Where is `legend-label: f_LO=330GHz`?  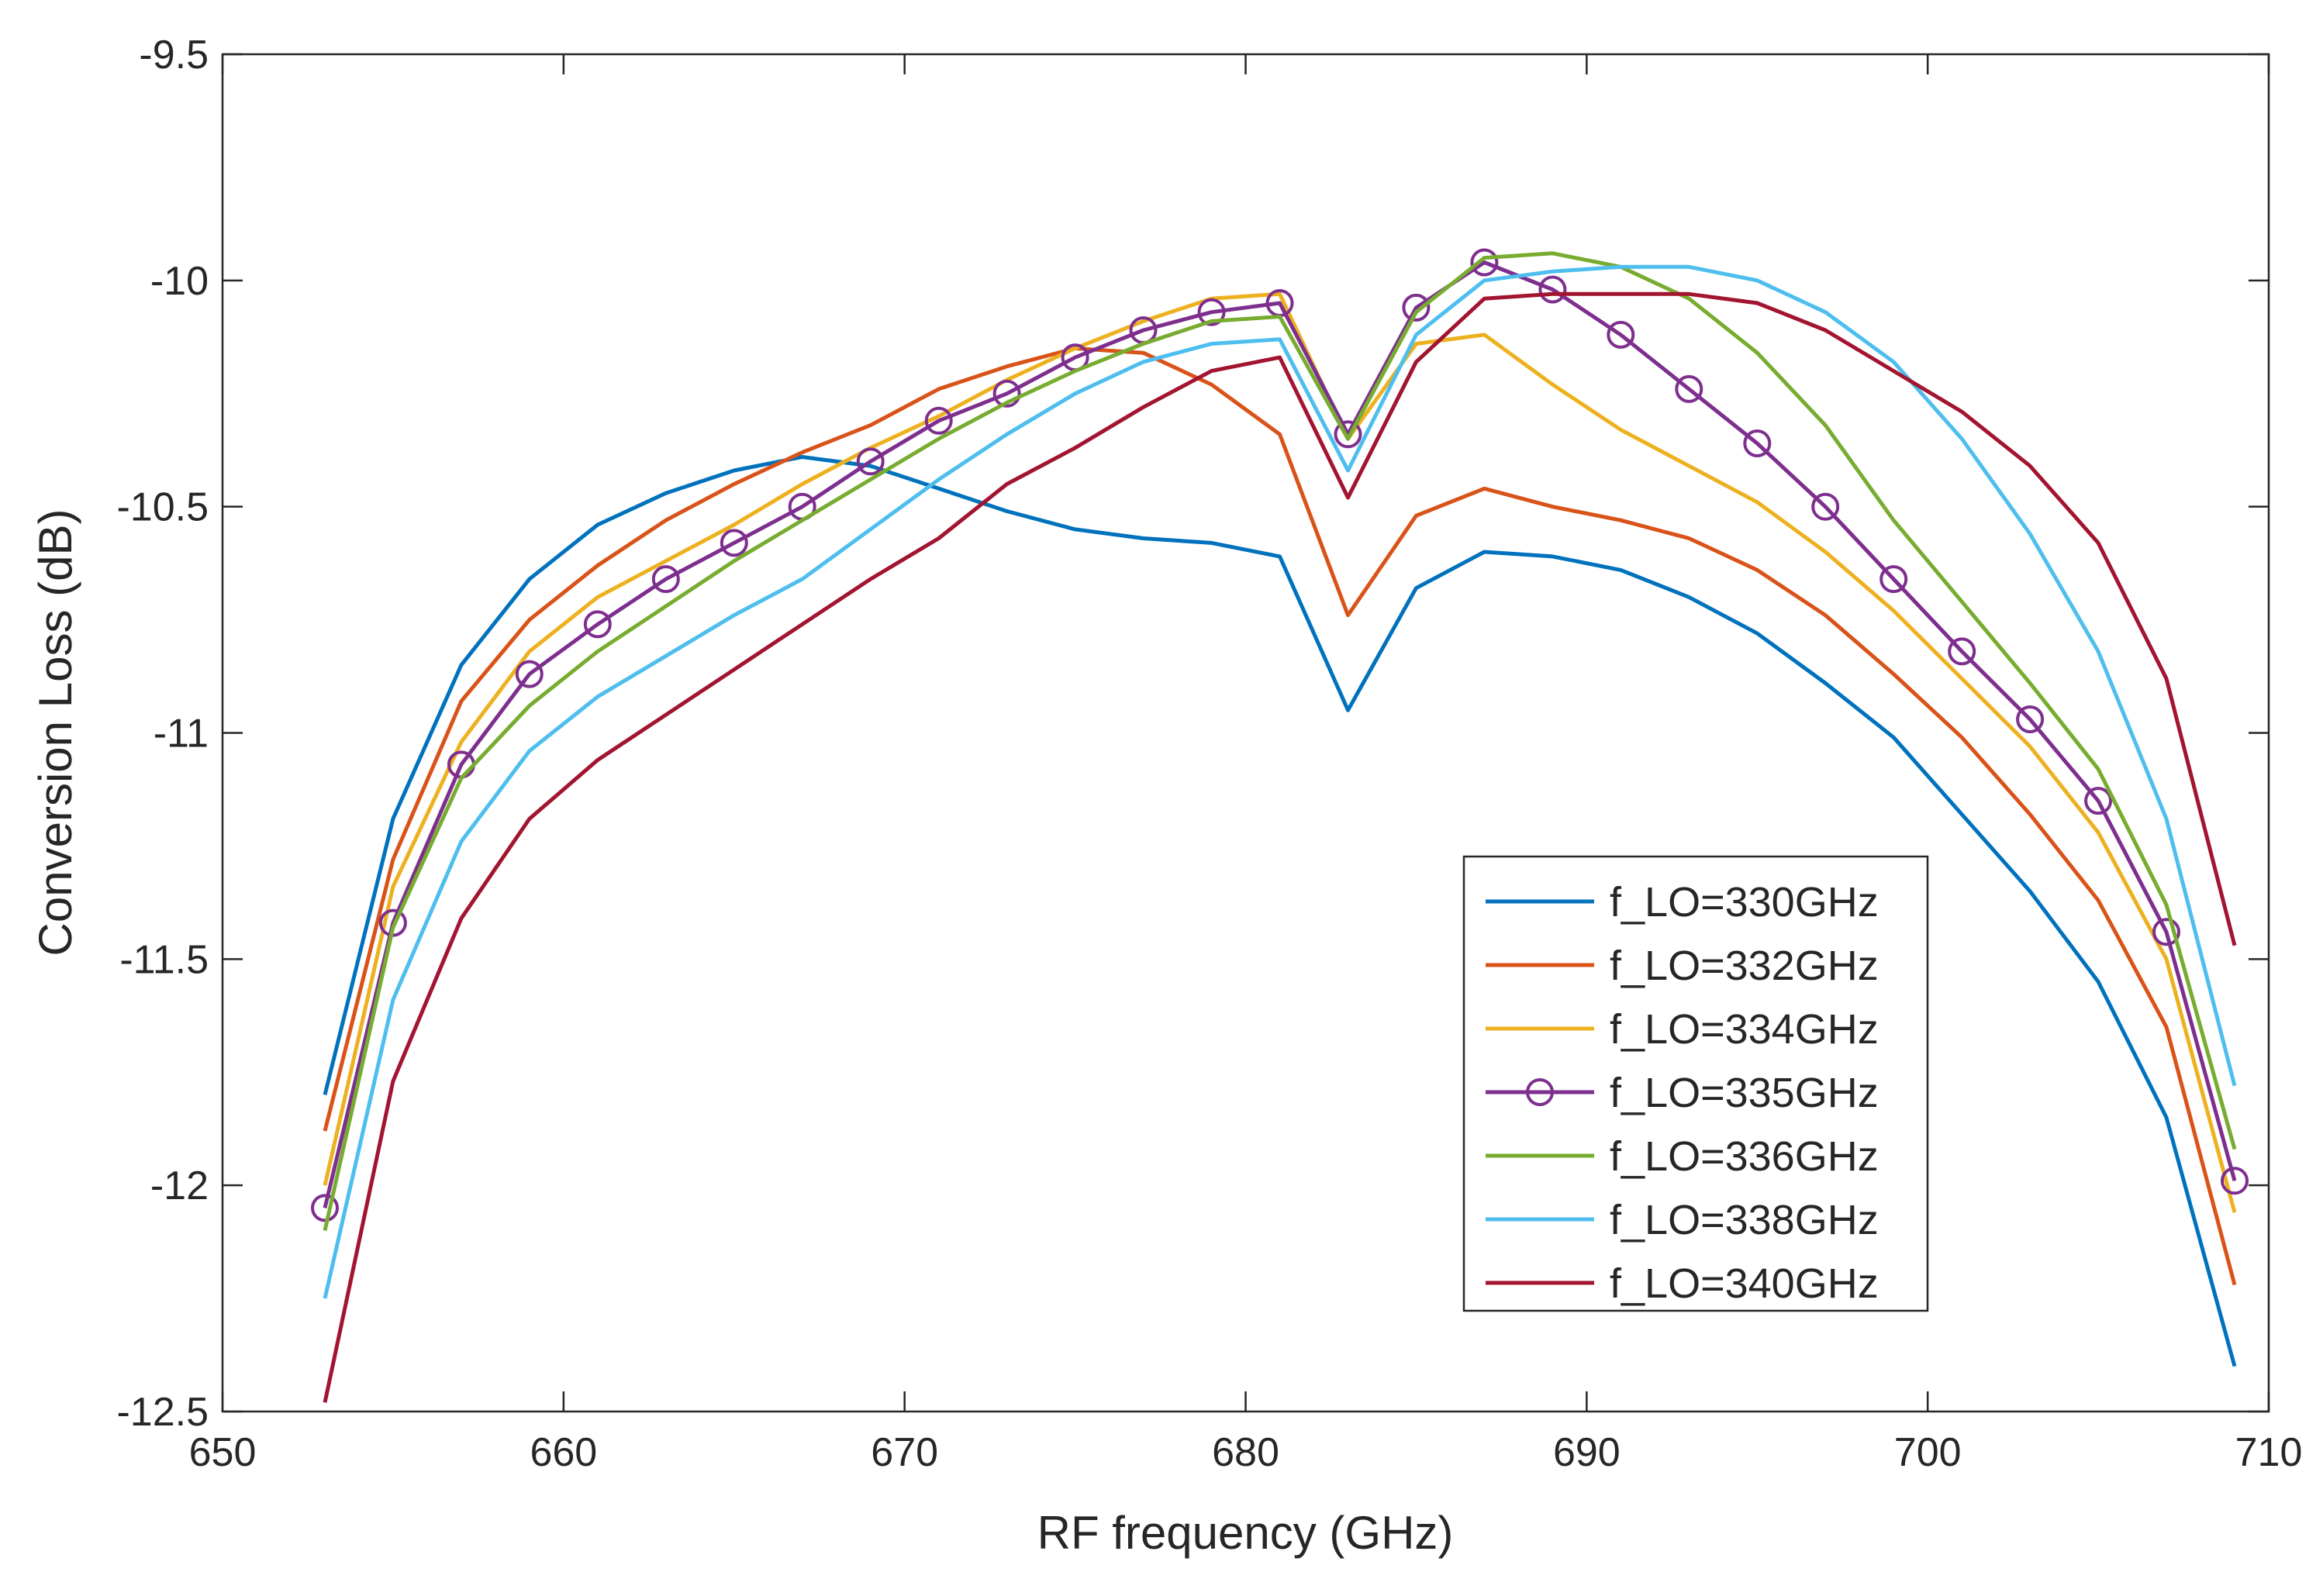
legend-label: f_LO=330GHz is located at coordinates (1744, 902).